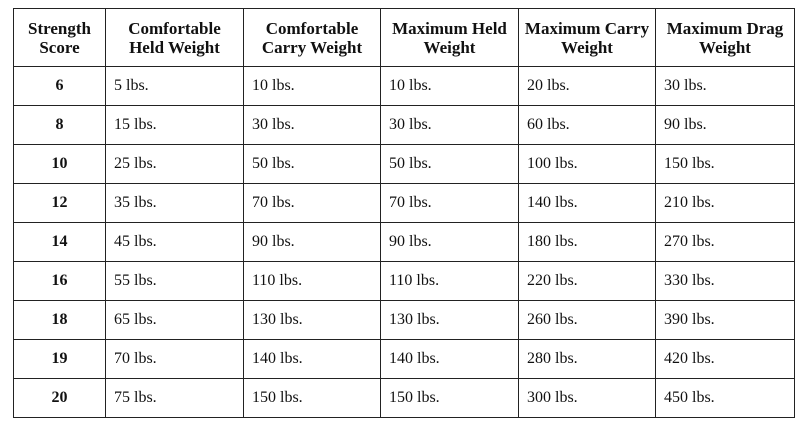 This screenshot has height=424, width=807. What do you see at coordinates (174, 86) in the screenshot?
I see `weight-cell: 5 lbs.` at bounding box center [174, 86].